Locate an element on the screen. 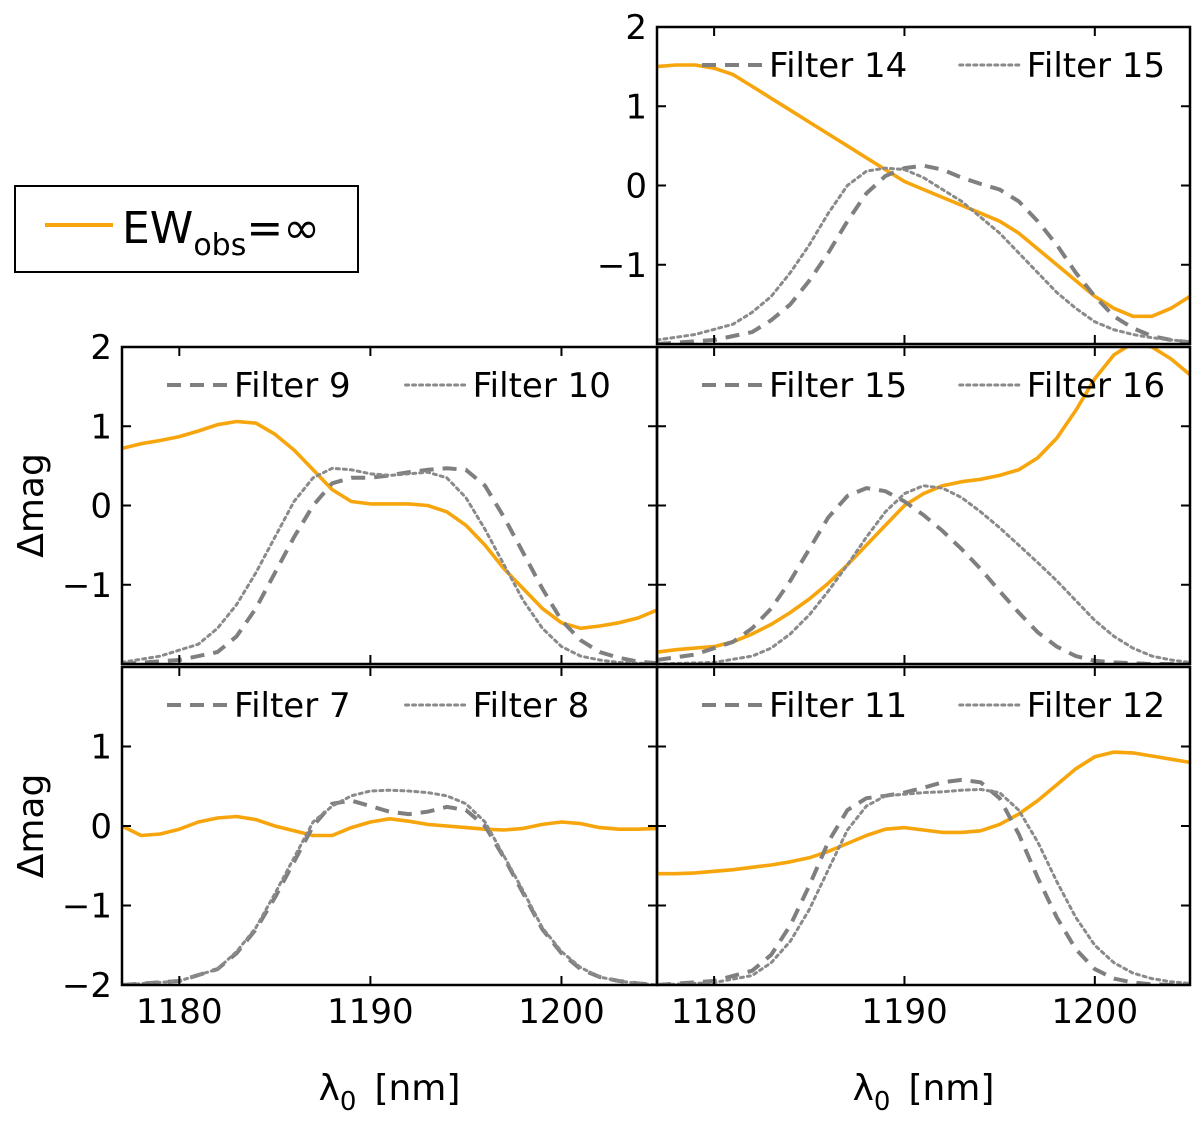  y-tick-label: −2 is located at coordinates (87, 986).